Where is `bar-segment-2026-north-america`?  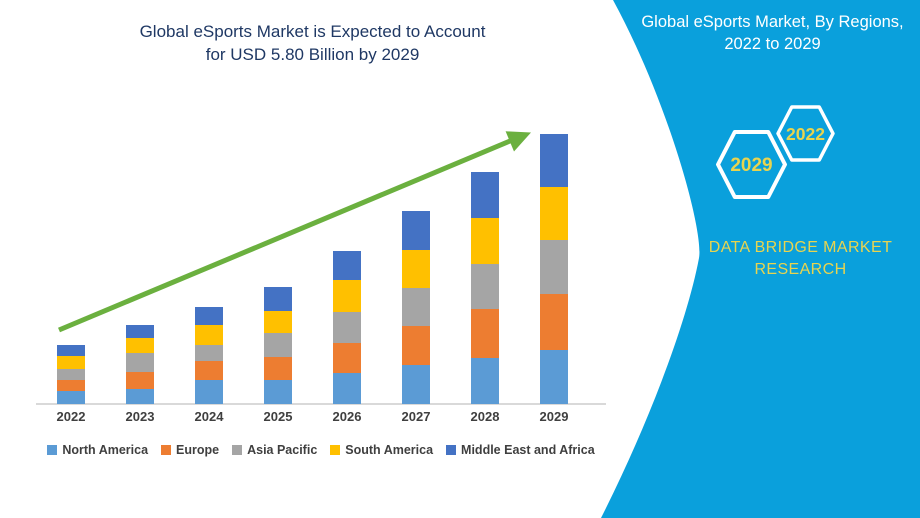
bar-segment-2026-north-america is located at coordinates (347, 388).